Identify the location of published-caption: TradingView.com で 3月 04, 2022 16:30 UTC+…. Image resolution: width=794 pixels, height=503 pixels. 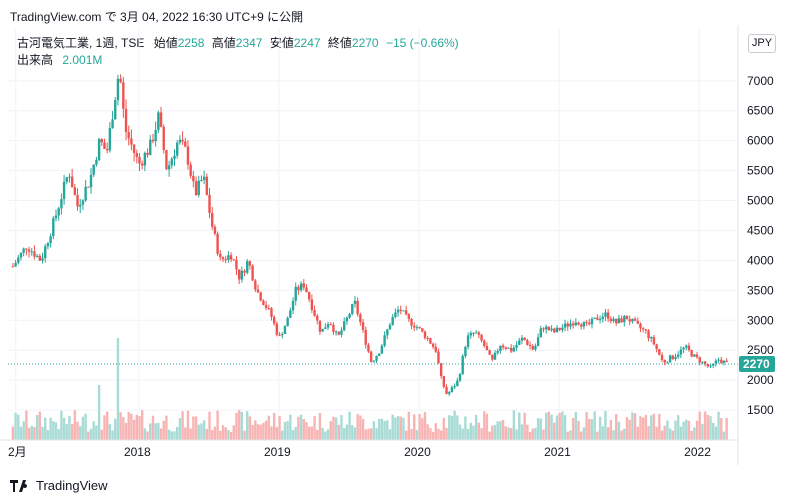
(157, 17).